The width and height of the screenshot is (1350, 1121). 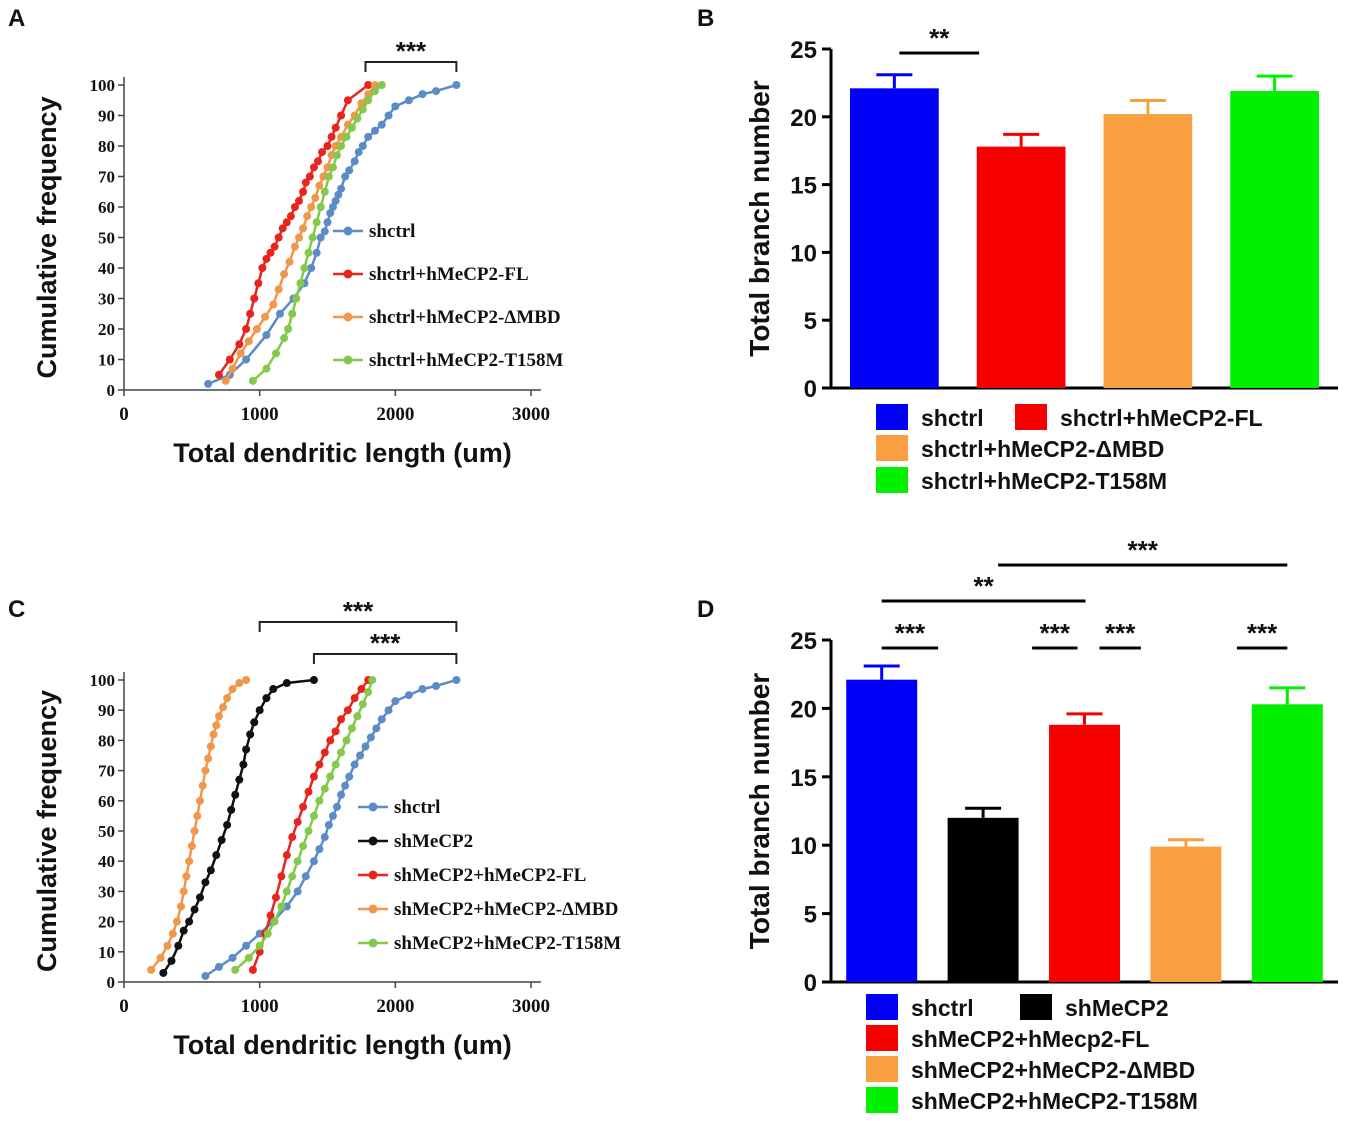 What do you see at coordinates (803, 641) in the screenshot?
I see `y-tick-label: 25` at bounding box center [803, 641].